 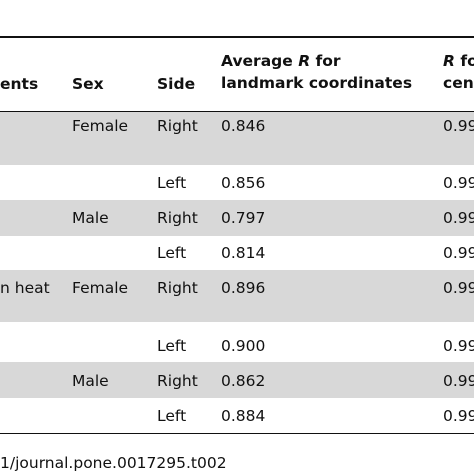 What do you see at coordinates (237, 37) in the screenshot?
I see `top-rule` at bounding box center [237, 37].